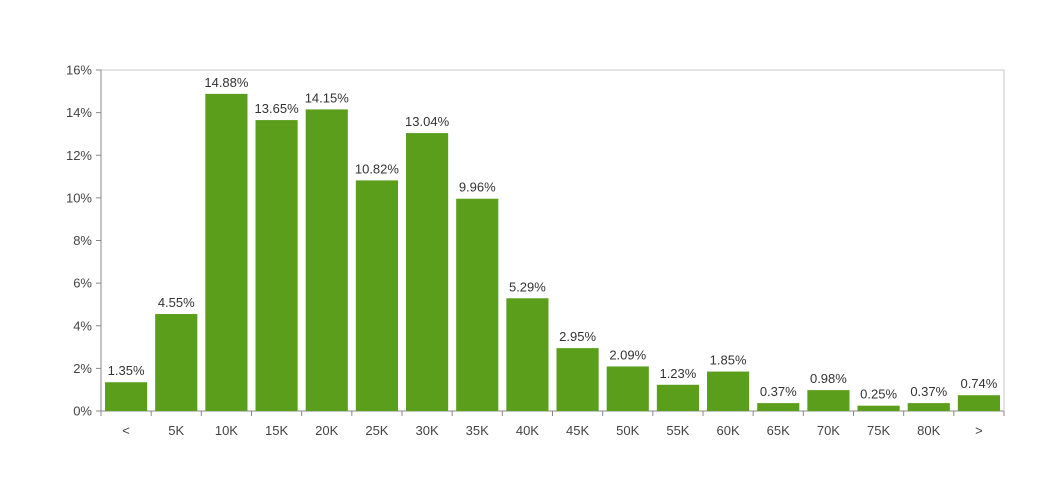  Describe the element at coordinates (79, 155) in the screenshot. I see `y-tick-label: 12%` at that location.